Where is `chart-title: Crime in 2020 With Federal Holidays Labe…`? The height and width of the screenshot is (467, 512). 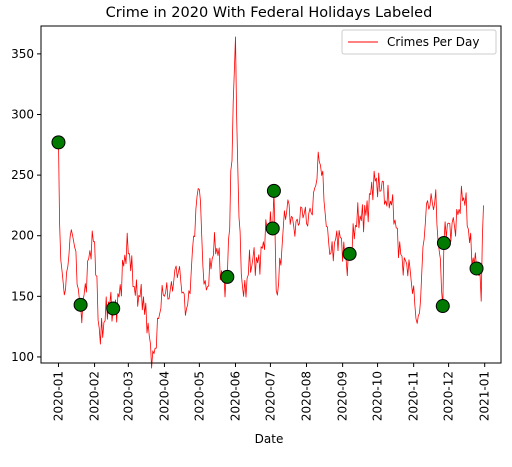 chart-title: Crime in 2020 With Federal Holidays Labe… is located at coordinates (269, 13).